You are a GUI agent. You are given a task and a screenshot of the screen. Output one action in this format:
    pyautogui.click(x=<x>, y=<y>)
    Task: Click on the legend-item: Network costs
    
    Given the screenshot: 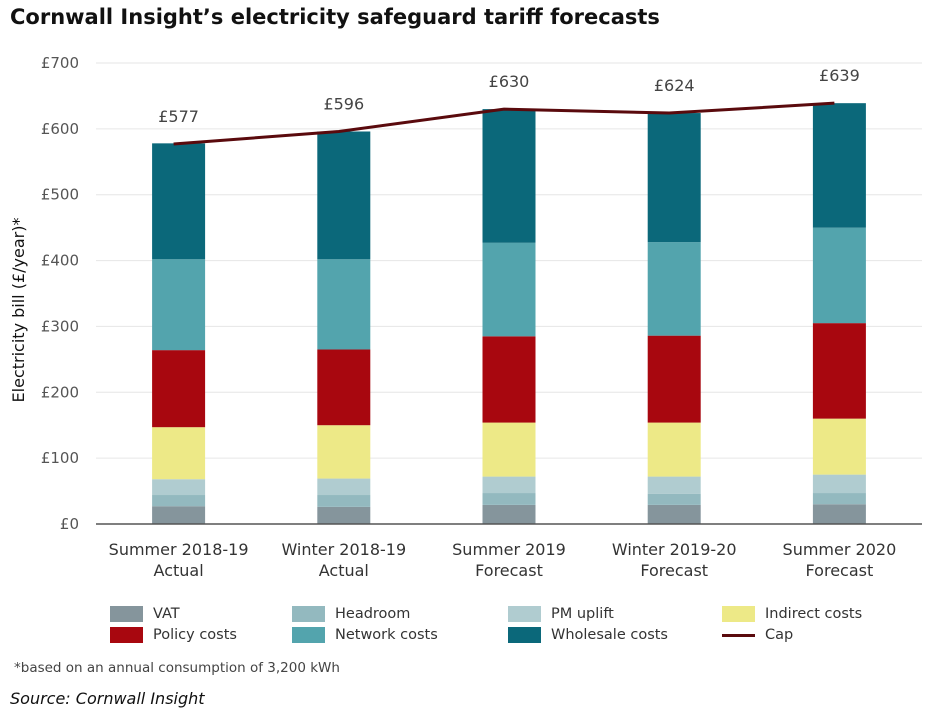 What is the action you would take?
    pyautogui.click(x=400, y=635)
    